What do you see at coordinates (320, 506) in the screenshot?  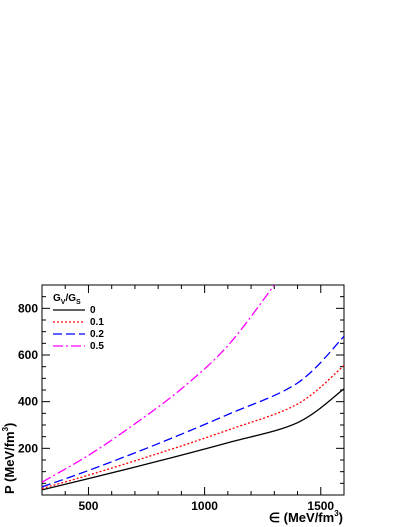 I see `x-tick-label: 1500` at bounding box center [320, 506].